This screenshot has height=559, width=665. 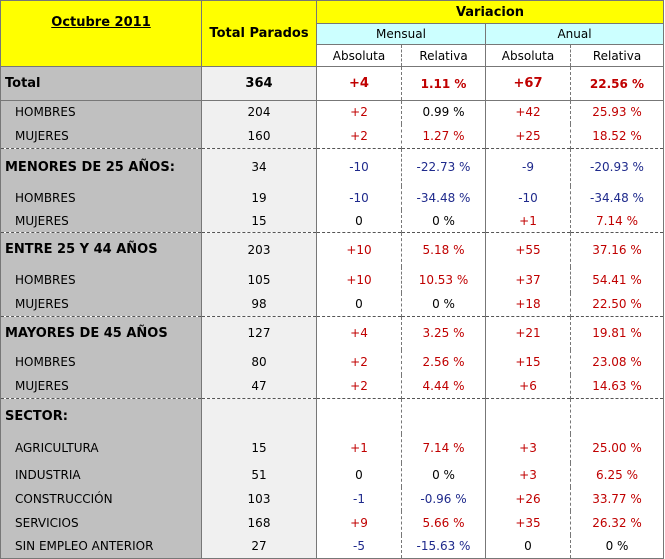 I want to click on row-mensual-relativa: -22.73 %, so click(x=443, y=167).